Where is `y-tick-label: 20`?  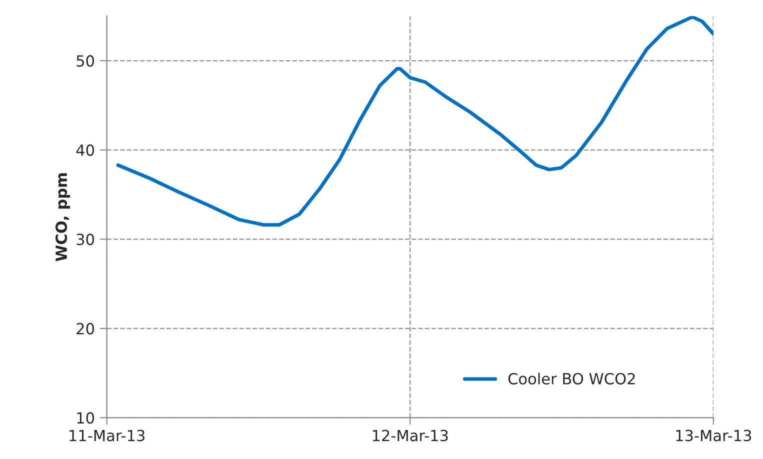
y-tick-label: 20 is located at coordinates (85, 328).